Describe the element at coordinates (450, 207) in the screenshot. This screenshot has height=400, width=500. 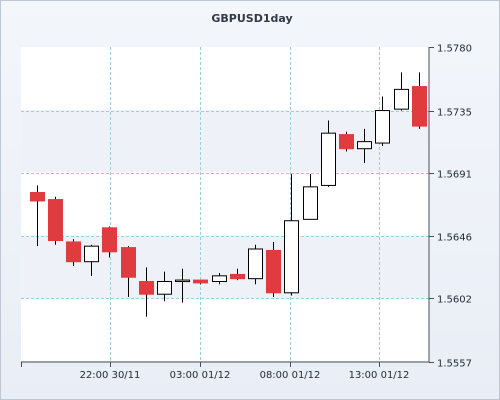
I see `y-axis-ticks: 1.5780 1.5735 1.5691 1.5646 1.5602 1.5557` at that location.